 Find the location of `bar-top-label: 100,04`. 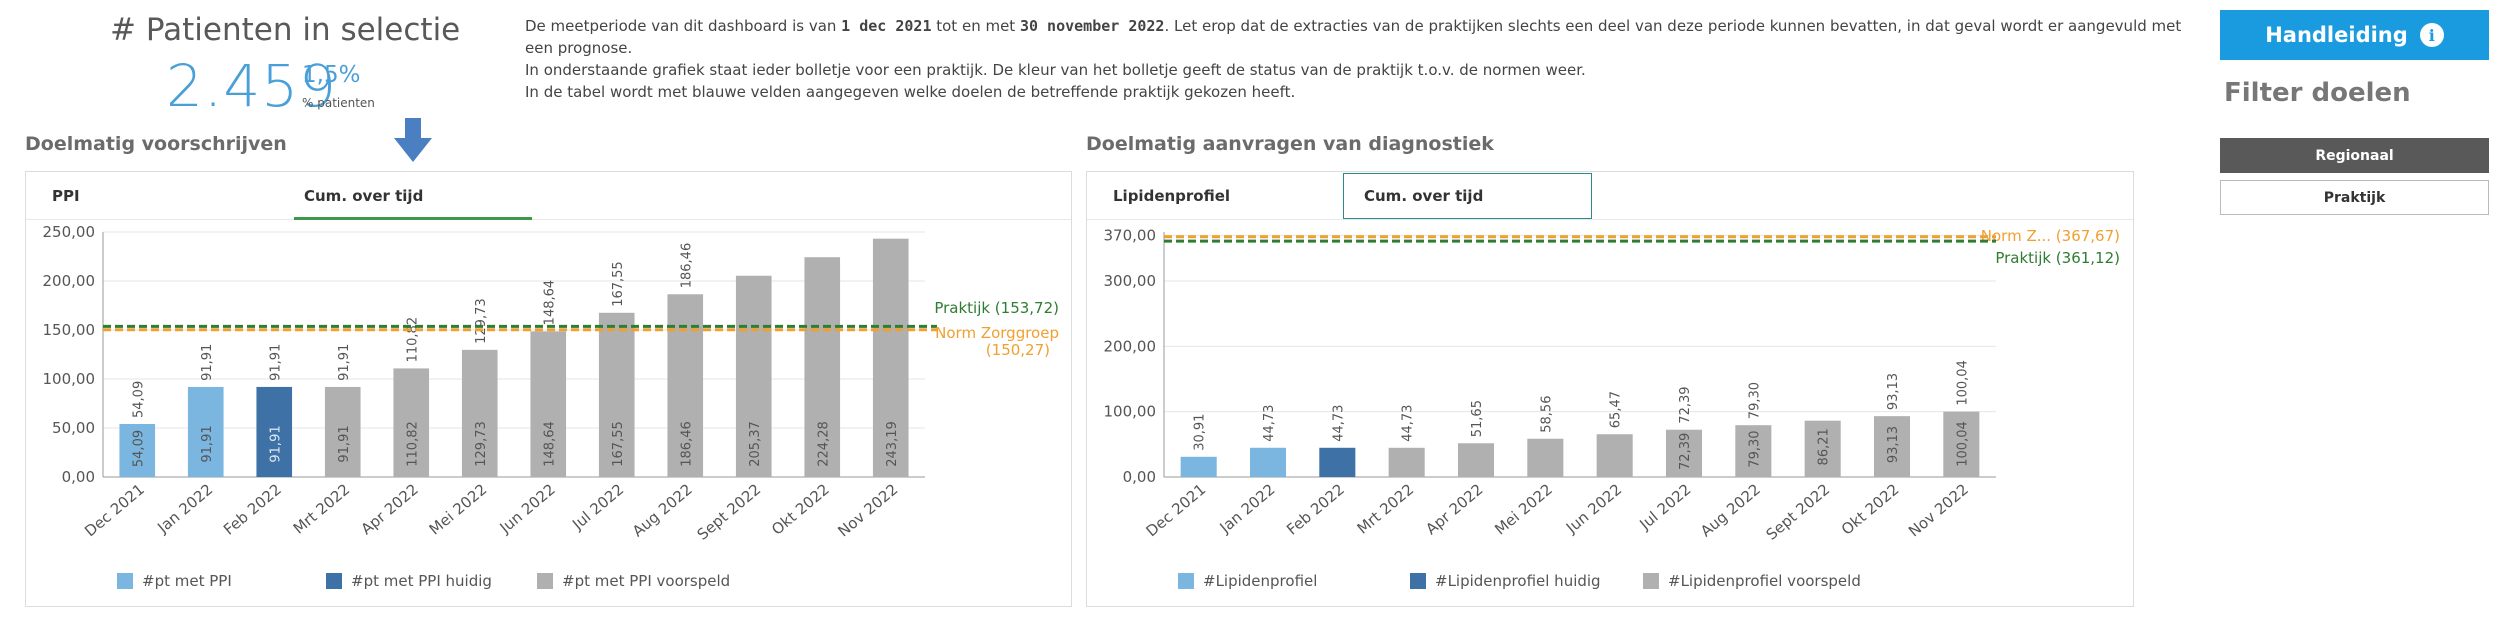

bar-top-label: 100,04 is located at coordinates (1962, 383).